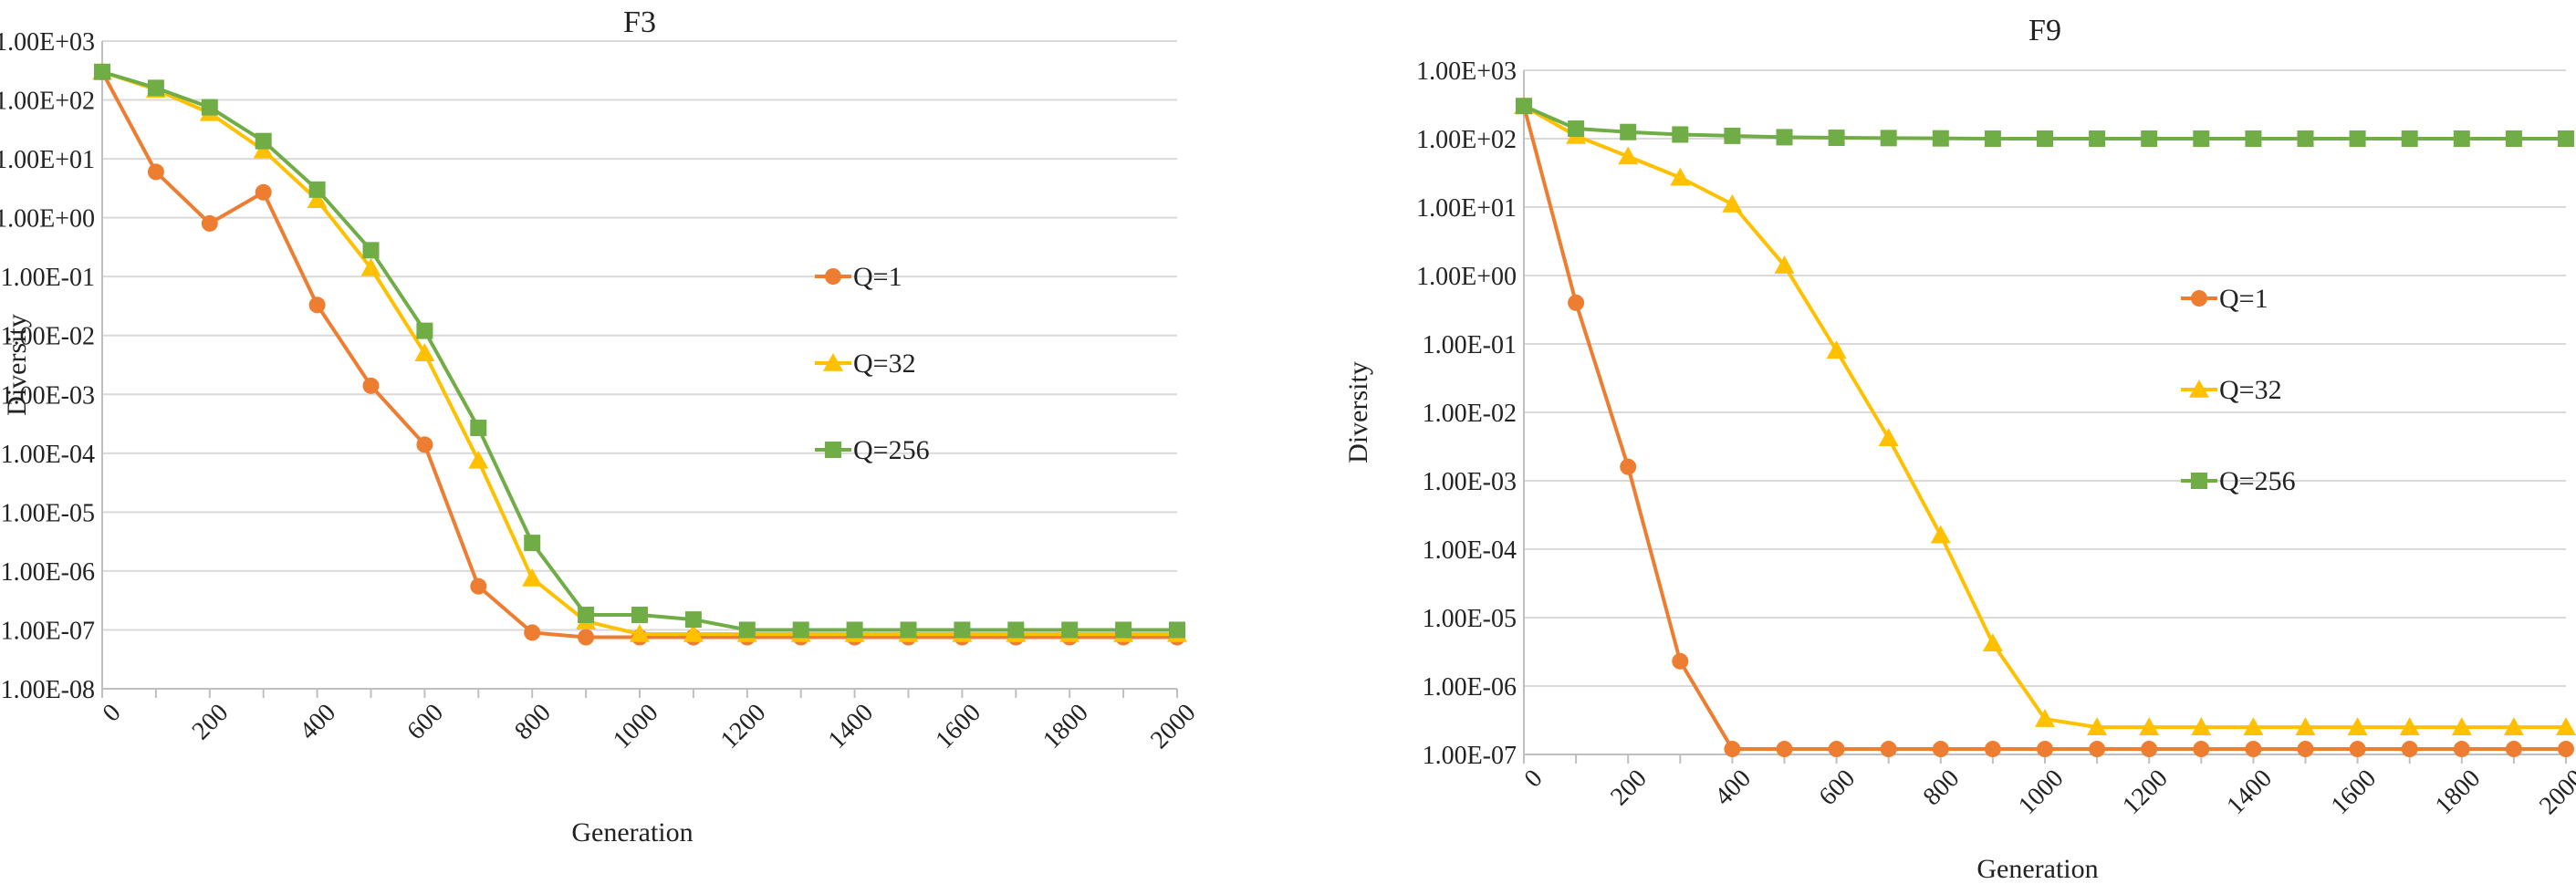  What do you see at coordinates (211, 722) in the screenshot?
I see `x-tick-label: 200` at bounding box center [211, 722].